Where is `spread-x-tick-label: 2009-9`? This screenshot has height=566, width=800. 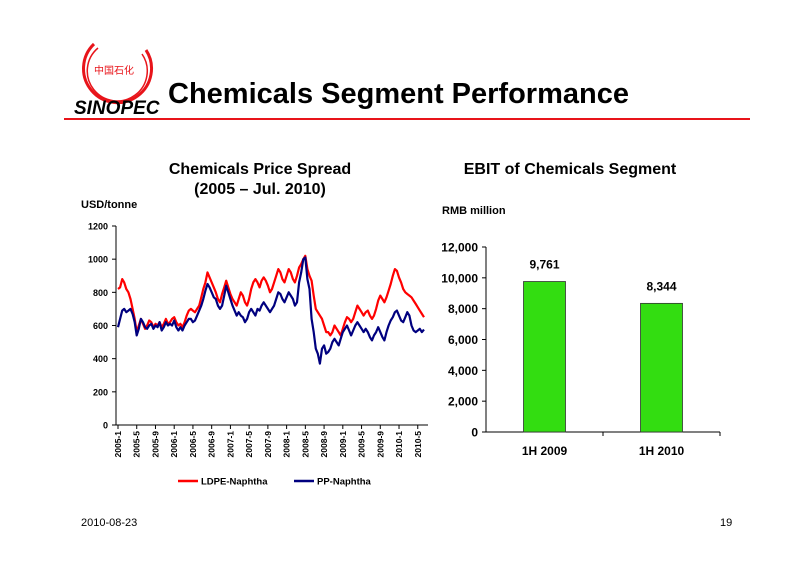
spread-x-tick-label: 2009-9 is located at coordinates (380, 444).